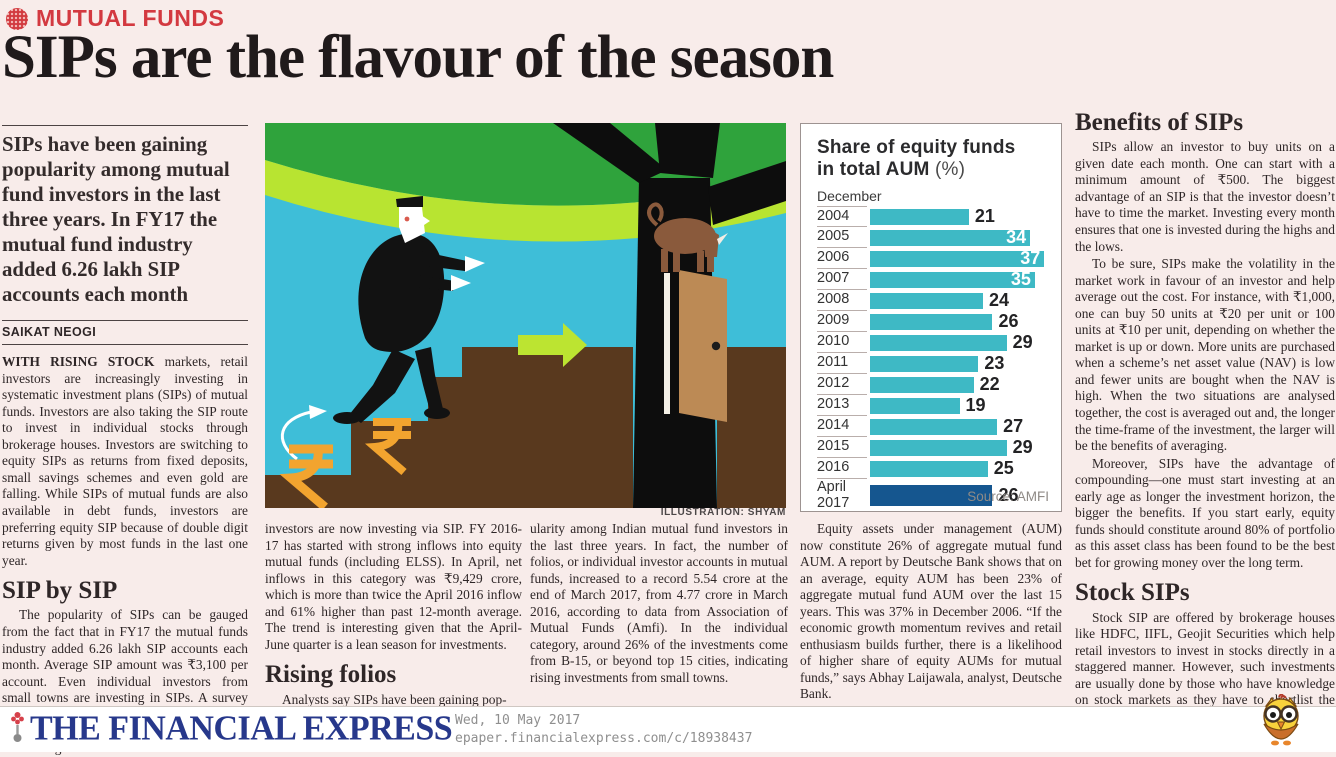 This screenshot has height=757, width=1336. Describe the element at coordinates (842, 280) in the screenshot. I see `chart-category-label: 2007` at that location.